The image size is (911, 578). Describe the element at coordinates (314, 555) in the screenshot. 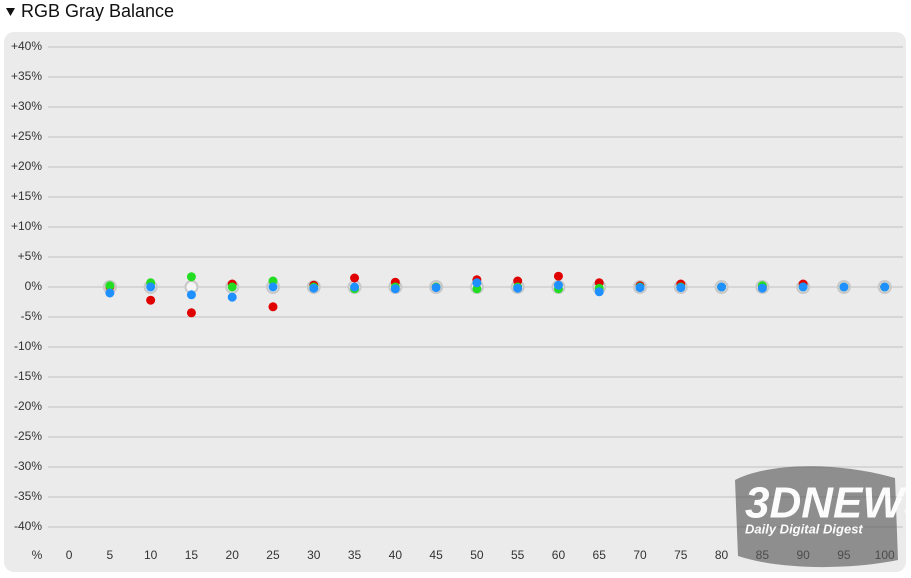

I see `x-tick-label: 30` at that location.